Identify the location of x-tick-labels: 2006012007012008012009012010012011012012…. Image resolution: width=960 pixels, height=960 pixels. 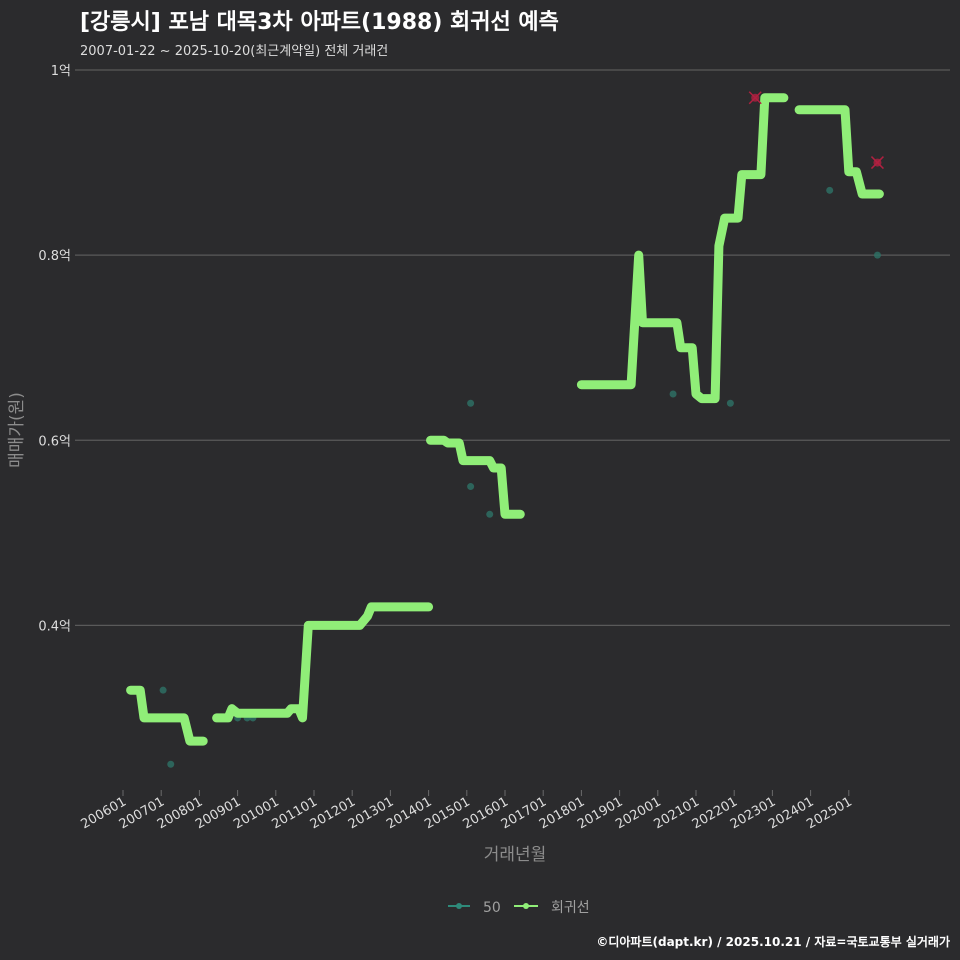
(467, 811).